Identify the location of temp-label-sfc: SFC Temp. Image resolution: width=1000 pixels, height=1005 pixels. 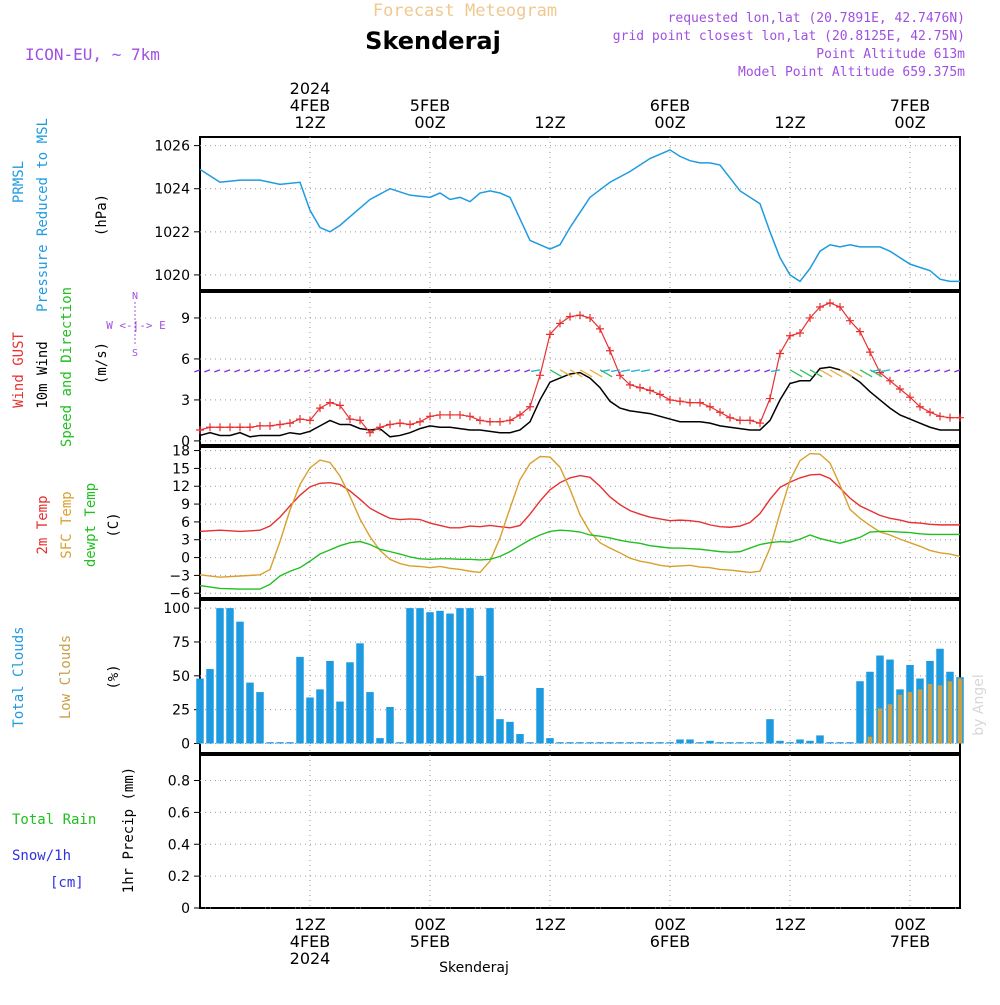
(67, 524).